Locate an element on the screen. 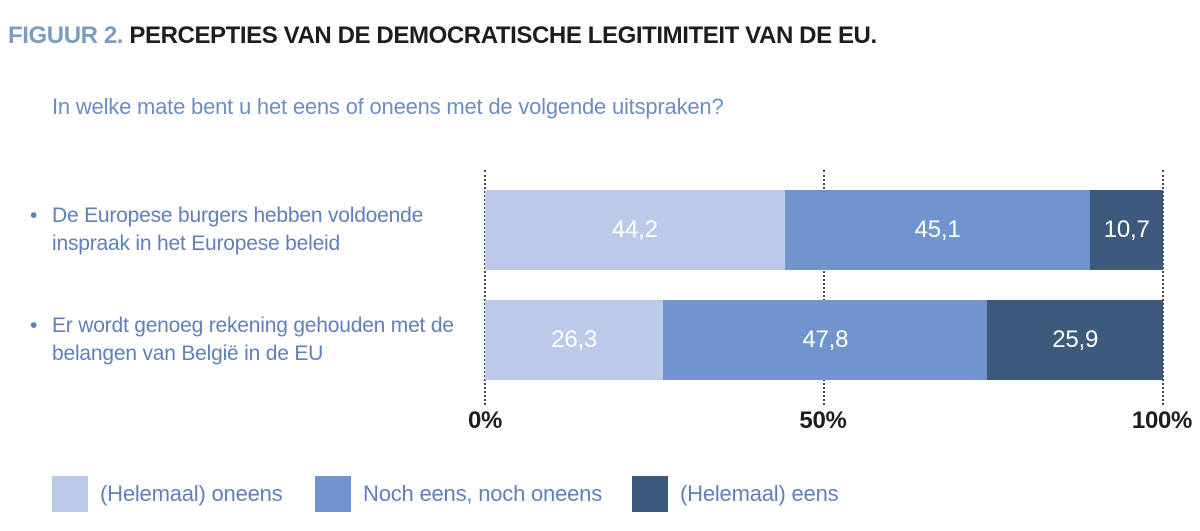 The height and width of the screenshot is (531, 1200). gridline-0pct is located at coordinates (485, 287).